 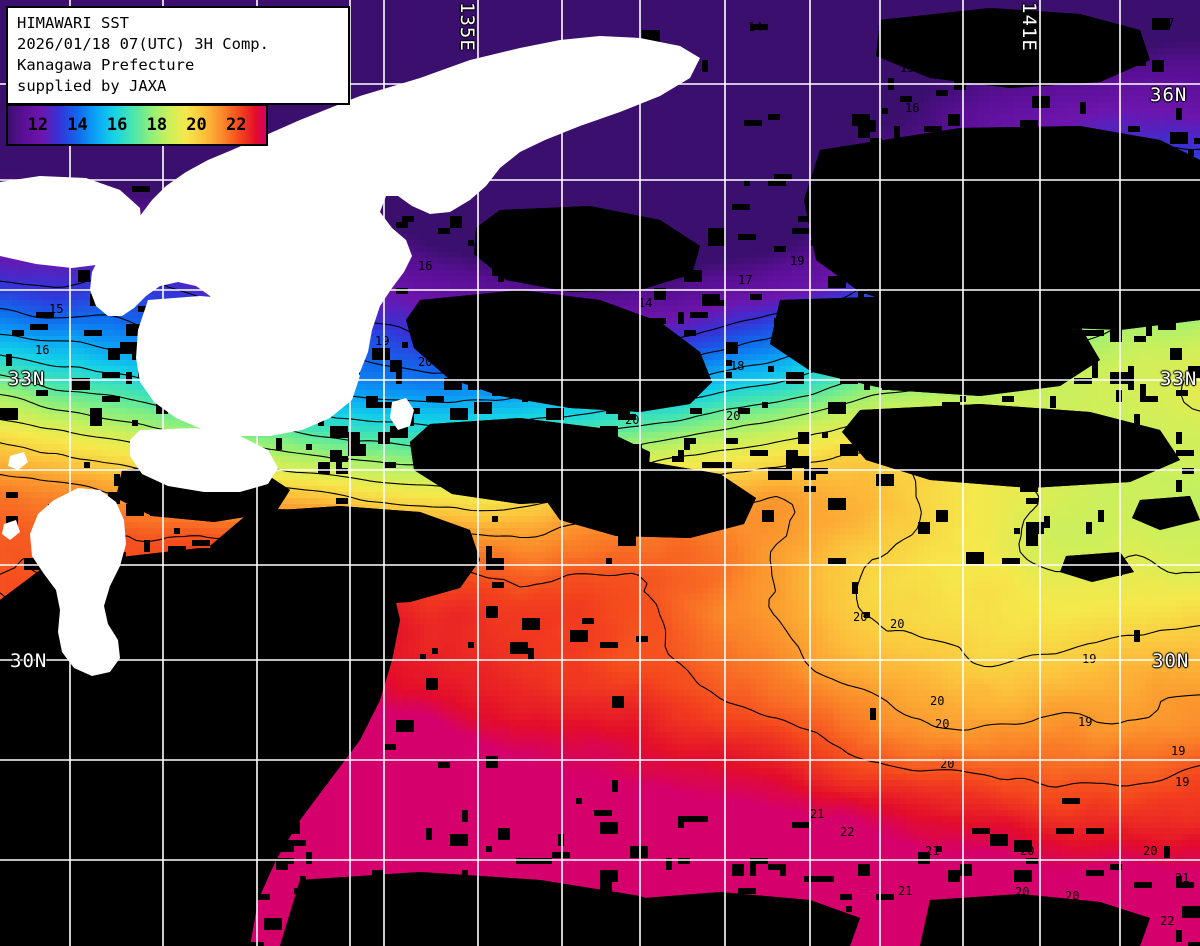 I want to click on colorbar-tick-14: 14, so click(x=77, y=125).